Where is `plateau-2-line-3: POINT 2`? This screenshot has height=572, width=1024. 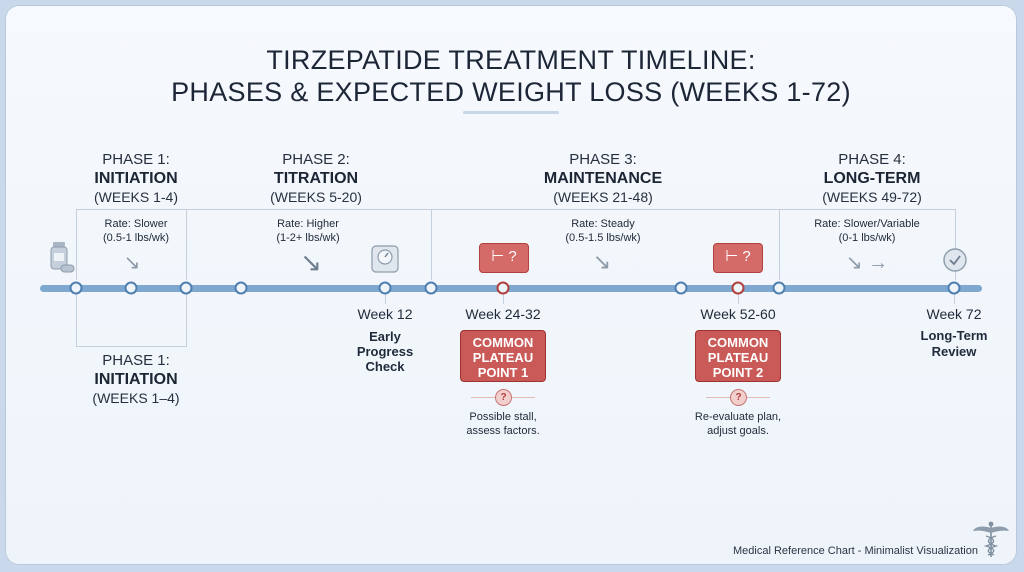 plateau-2-line-3: POINT 2 is located at coordinates (738, 372).